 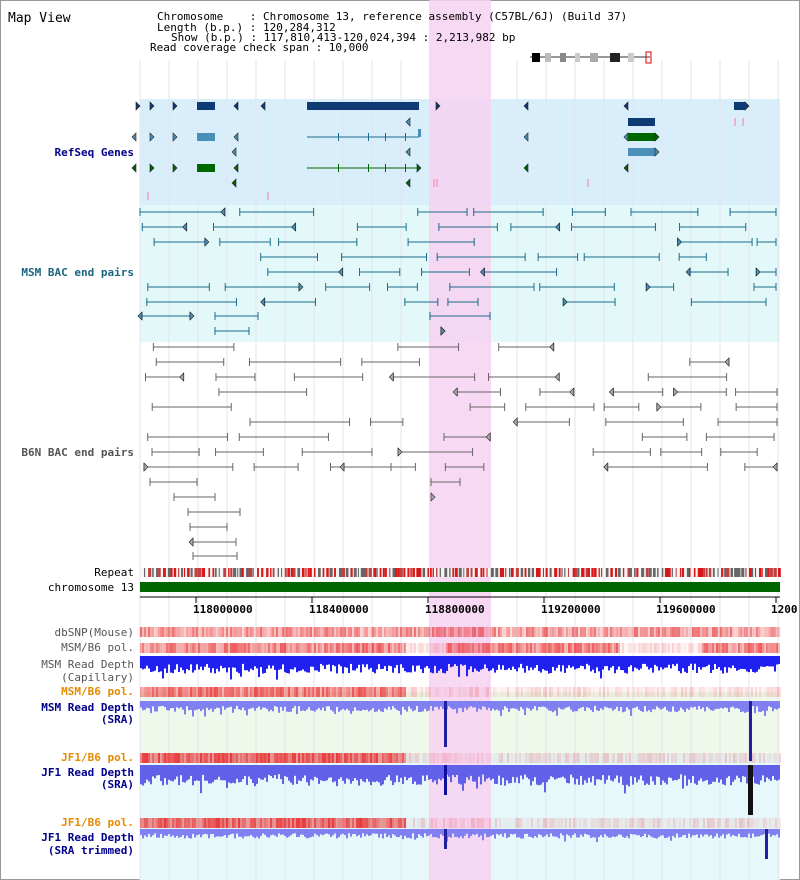 I want to click on track-label-jf1-pol-trimmed: JF1/B6 pol., so click(x=97, y=822).